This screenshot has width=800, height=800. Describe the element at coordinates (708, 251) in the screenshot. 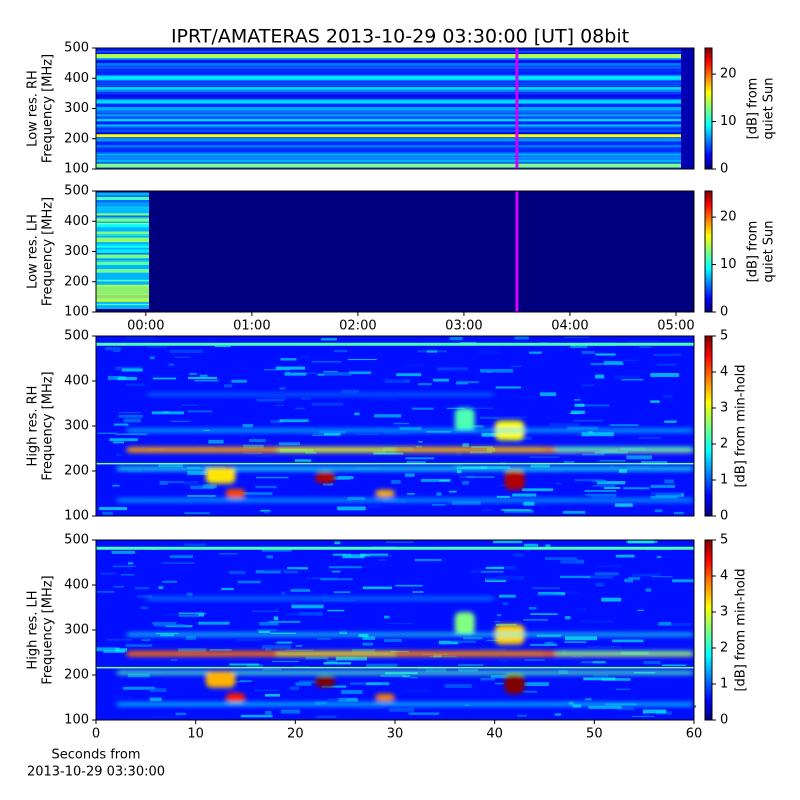

I see `colorbar` at that location.